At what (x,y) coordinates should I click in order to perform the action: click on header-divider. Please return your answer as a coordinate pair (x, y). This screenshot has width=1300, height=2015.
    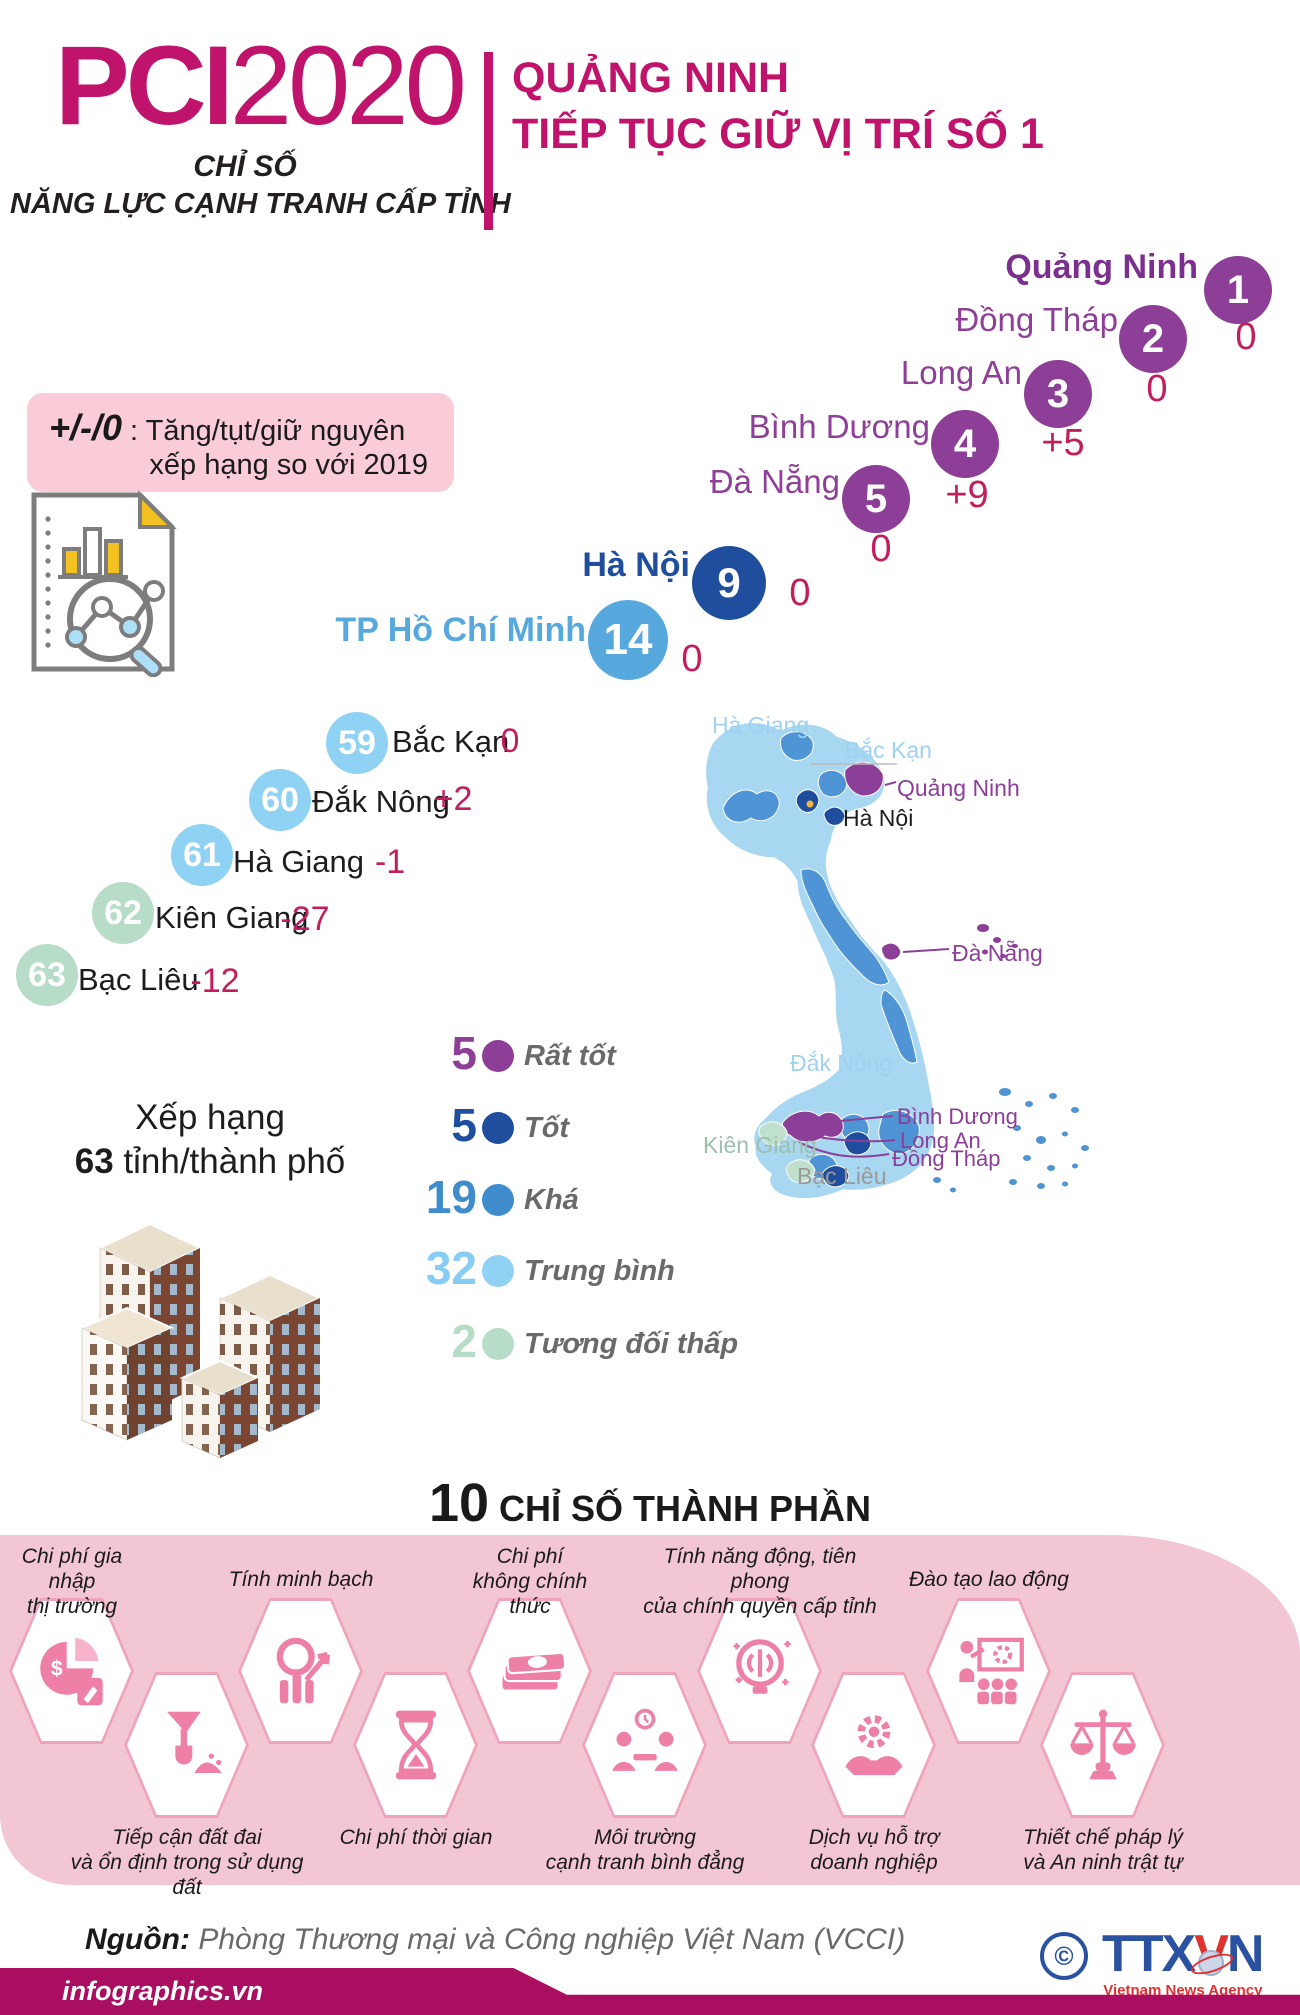
    Looking at the image, I should click on (488, 141).